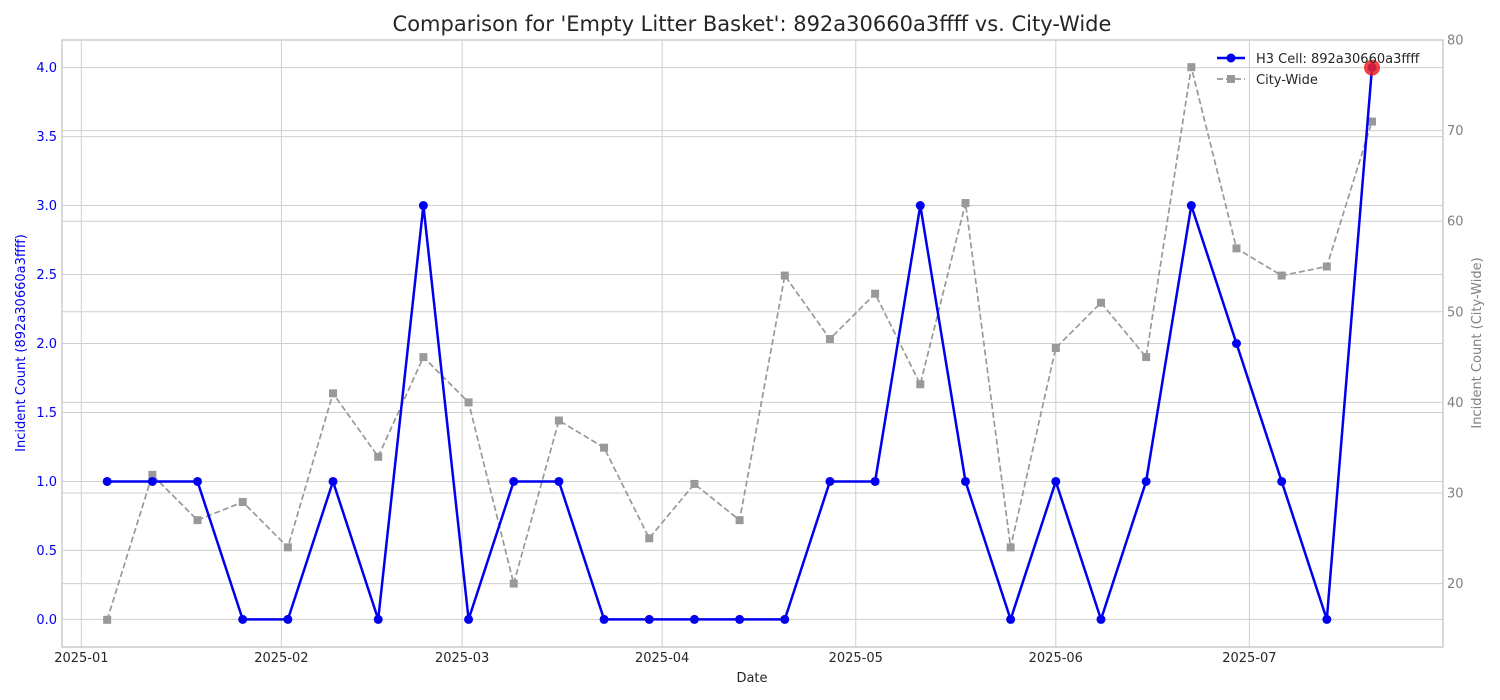 The image size is (1500, 700). I want to click on y-right-tick-label: 70, so click(1455, 131).